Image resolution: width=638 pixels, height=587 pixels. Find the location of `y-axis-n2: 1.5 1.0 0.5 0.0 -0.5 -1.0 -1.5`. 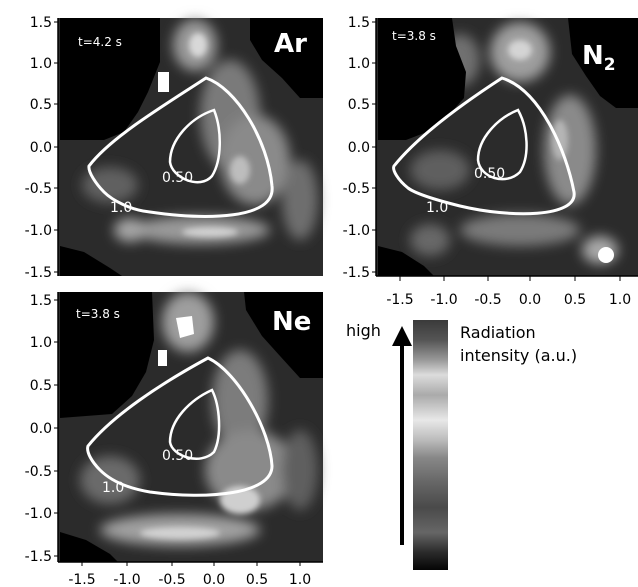

y-axis-n2: 1.5 1.0 0.5 0.0 -0.5 -1.0 -1.5 is located at coordinates (359, 148).